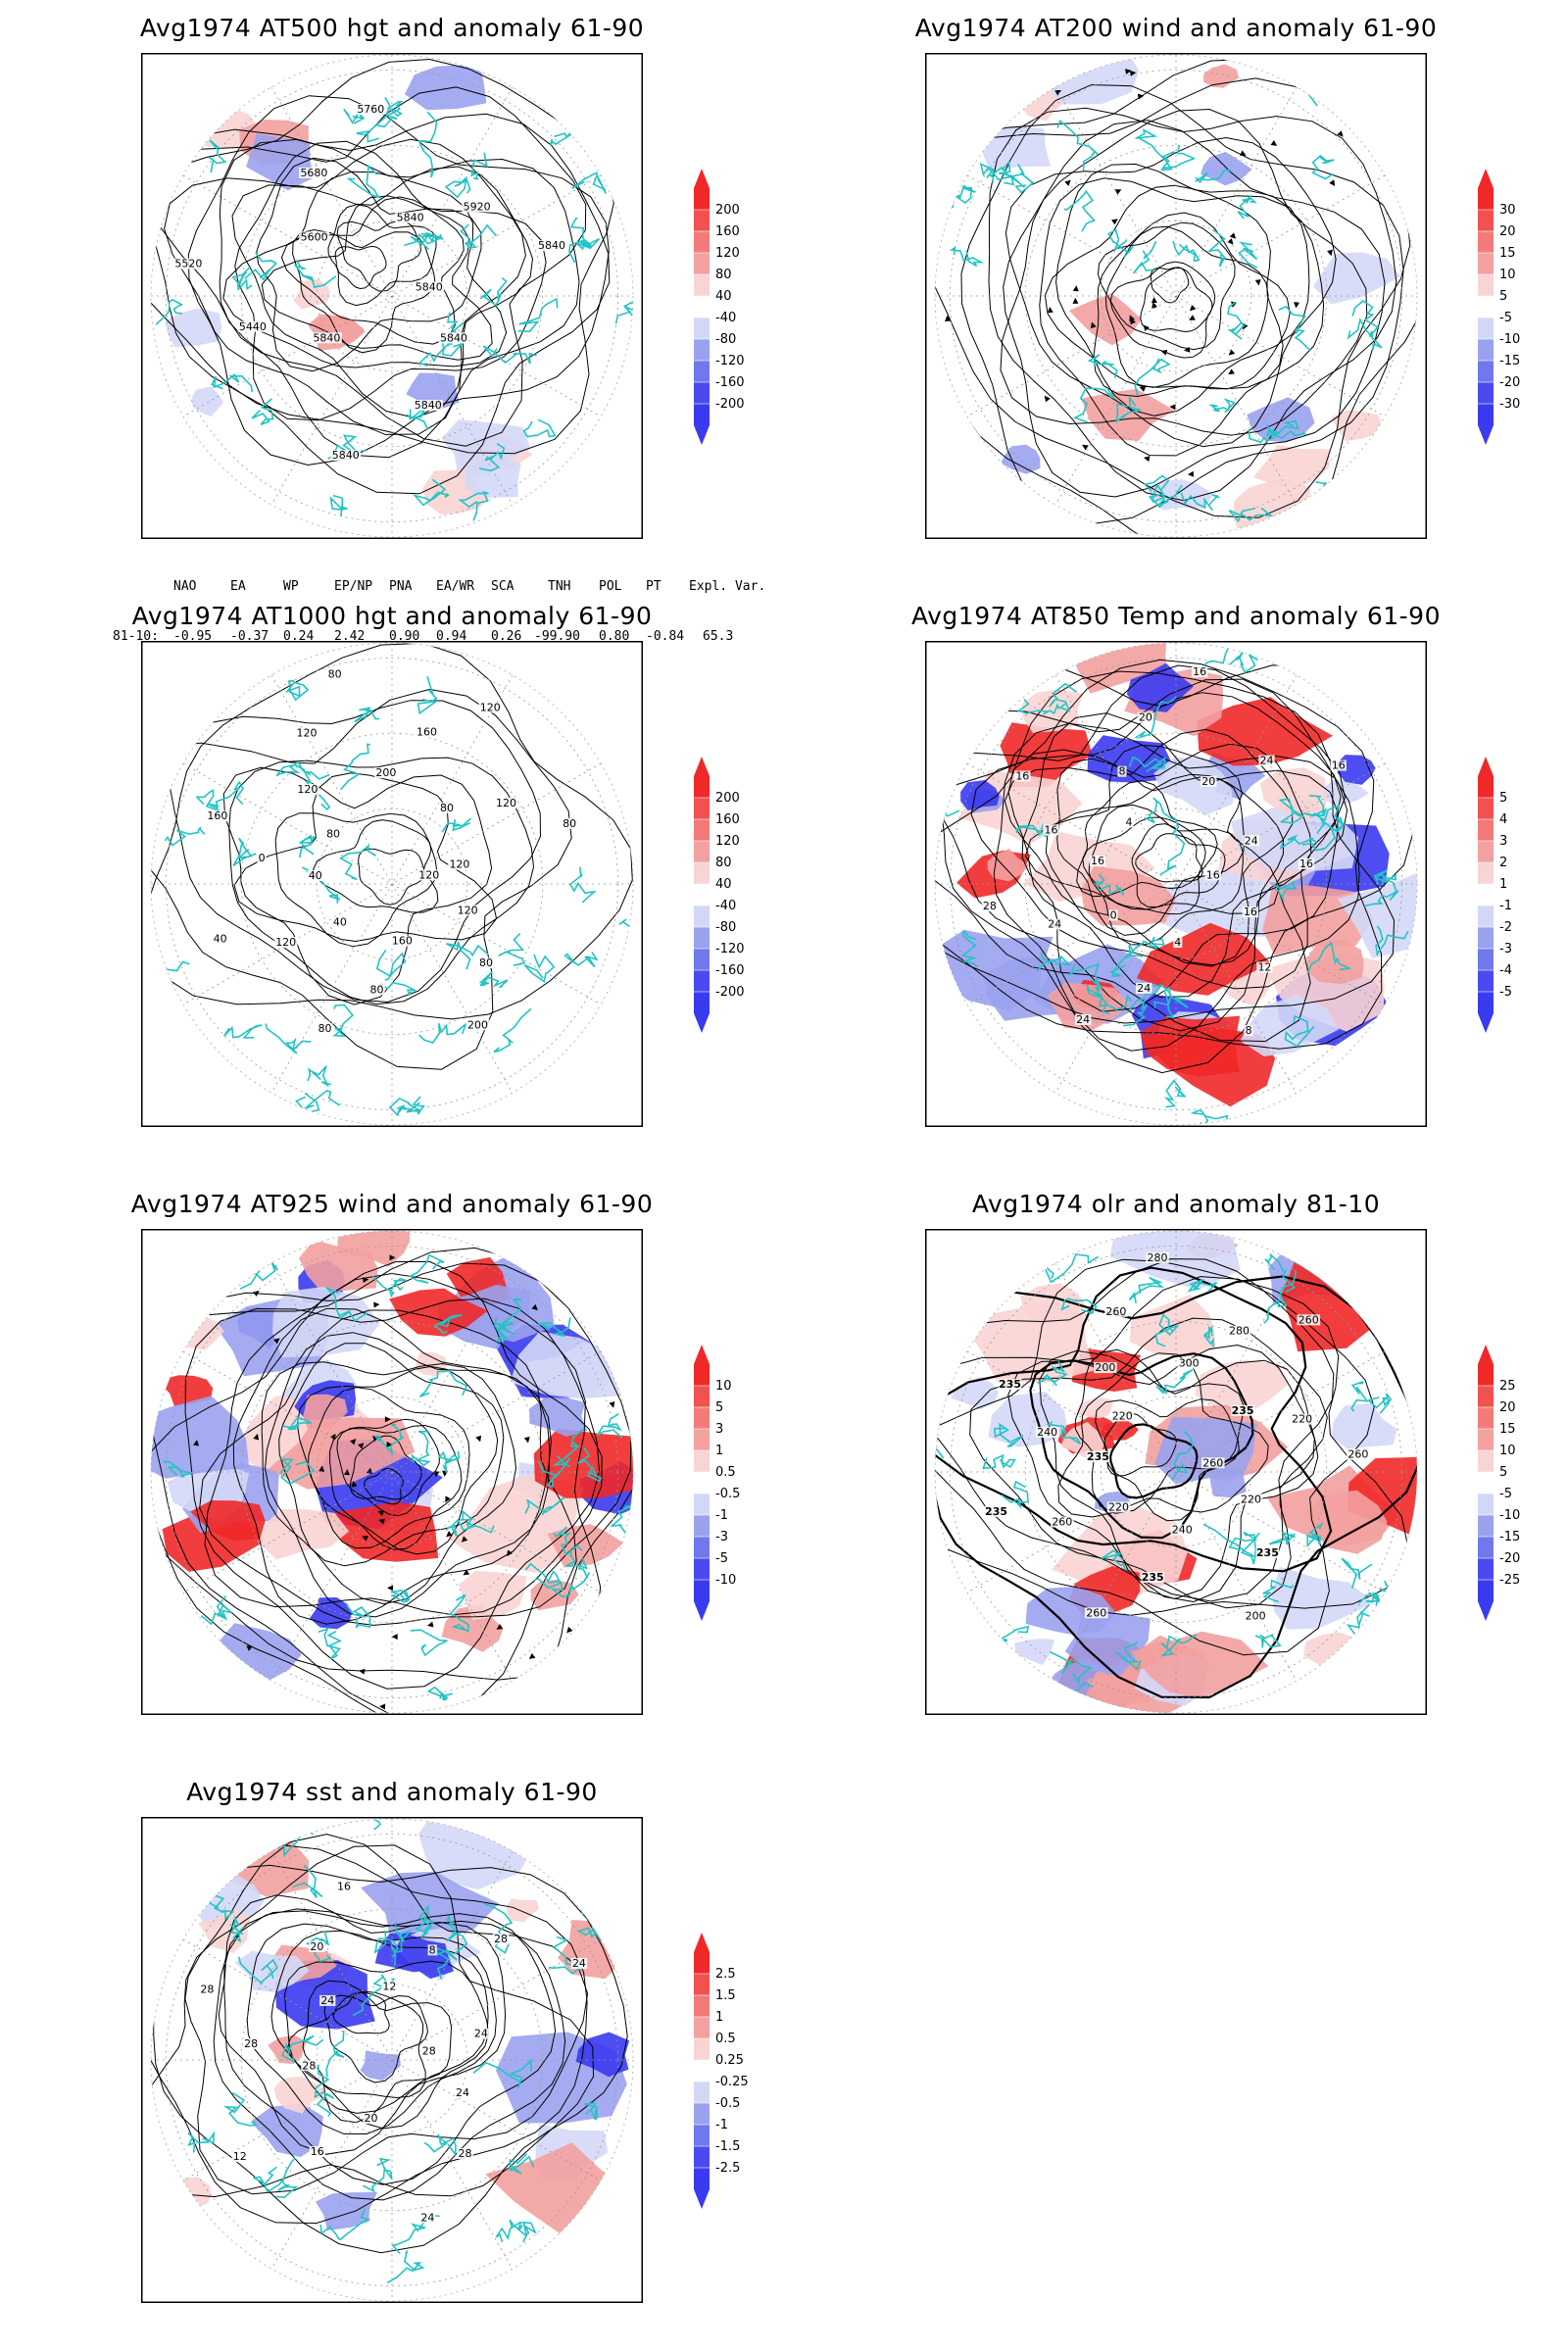 The image size is (1568, 2352). Describe the element at coordinates (727, 842) in the screenshot. I see `legend-label: 120` at that location.